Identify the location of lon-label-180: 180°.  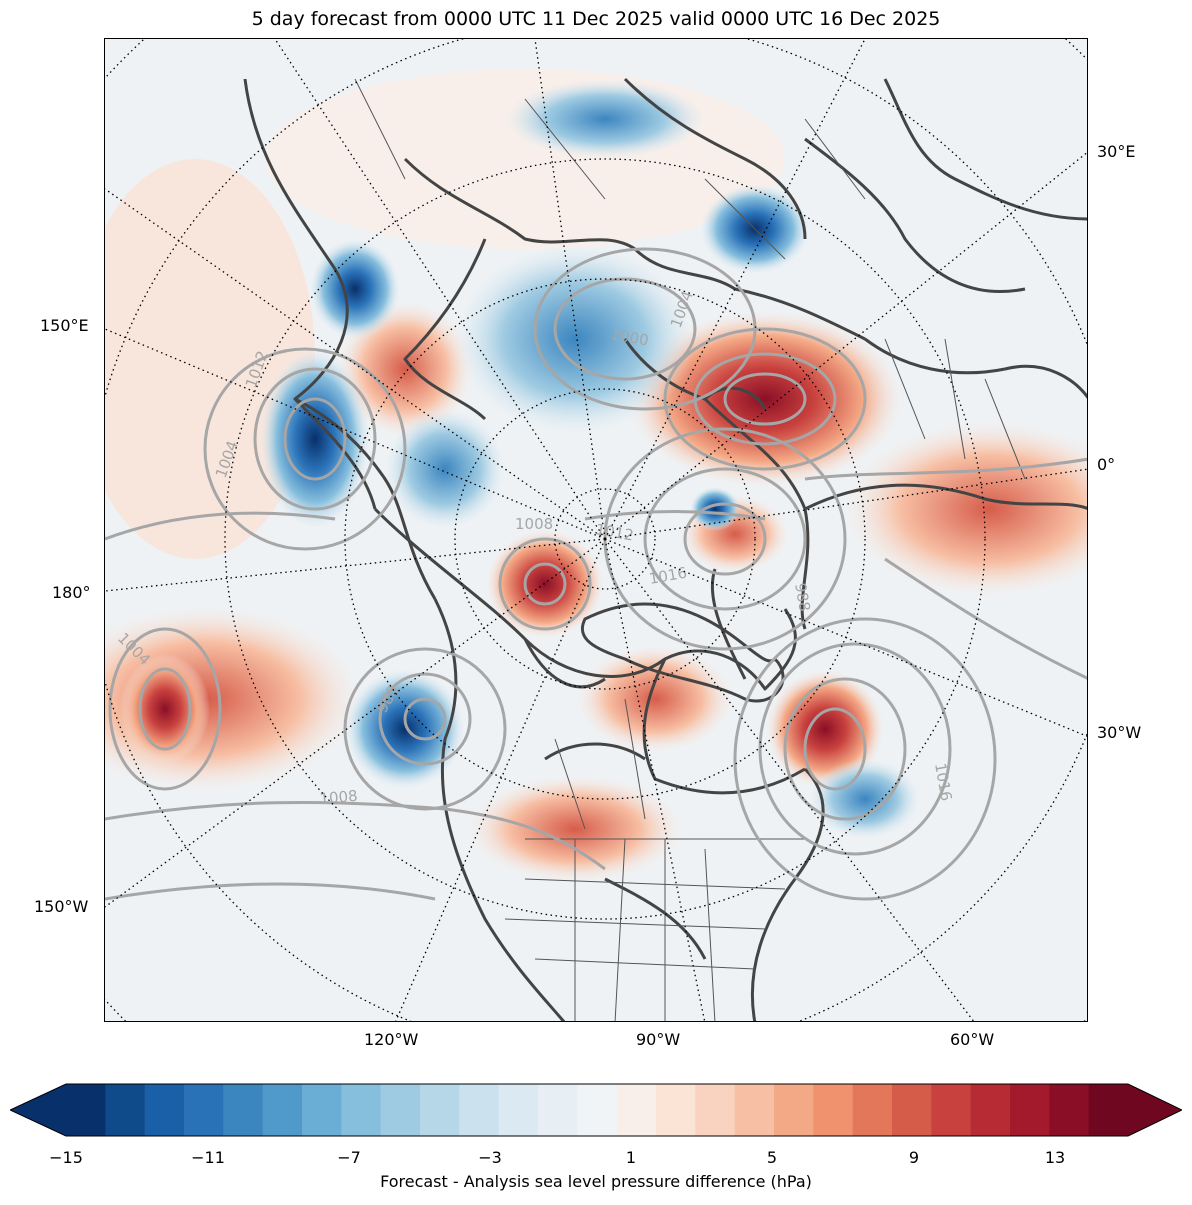
(71, 592).